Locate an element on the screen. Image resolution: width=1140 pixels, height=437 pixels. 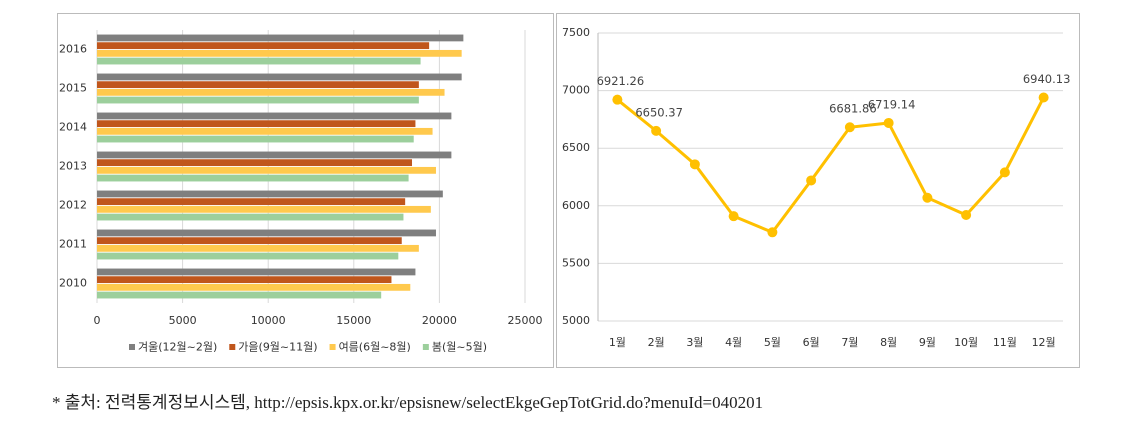
y-tick-label: 2010 is located at coordinates (73, 283).